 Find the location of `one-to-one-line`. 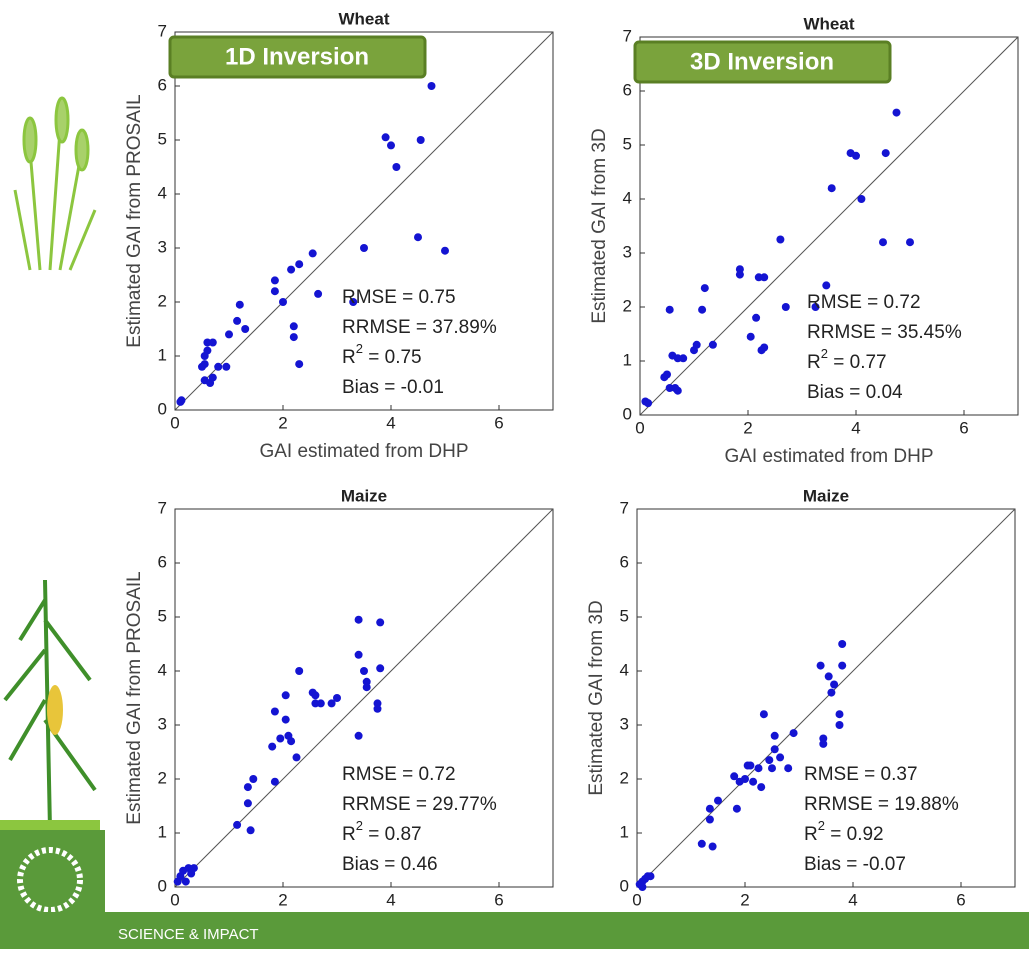

one-to-one-line is located at coordinates (364, 221).